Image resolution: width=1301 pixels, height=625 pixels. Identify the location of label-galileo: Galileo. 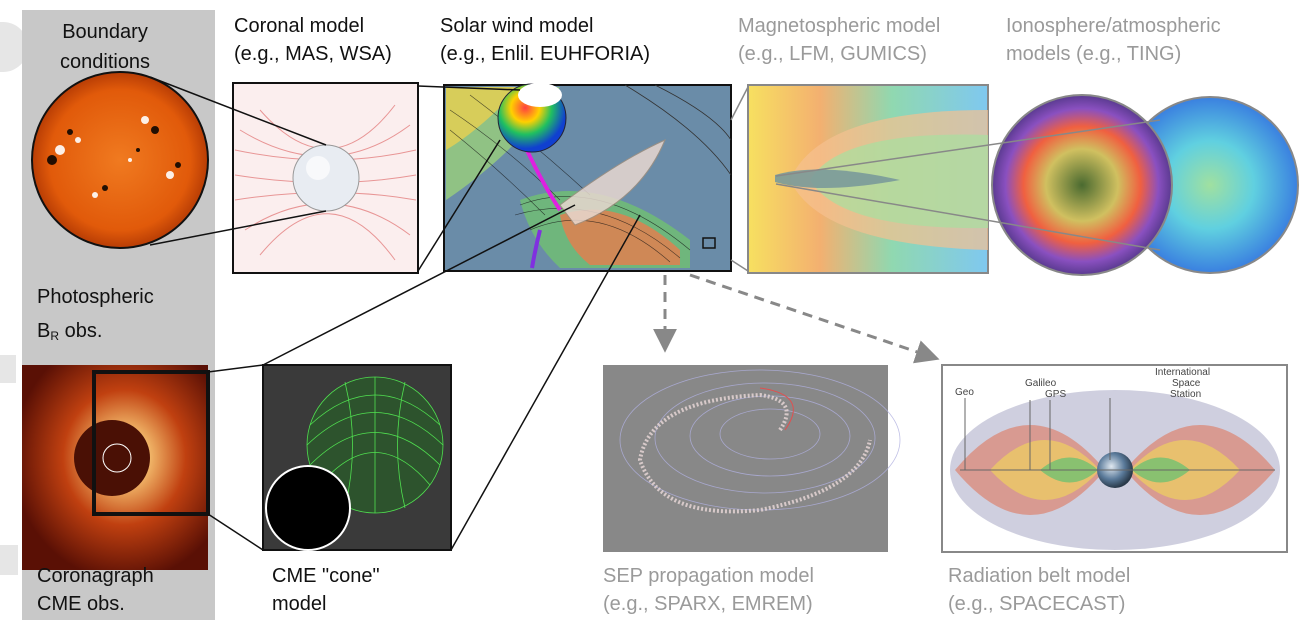
(1041, 383).